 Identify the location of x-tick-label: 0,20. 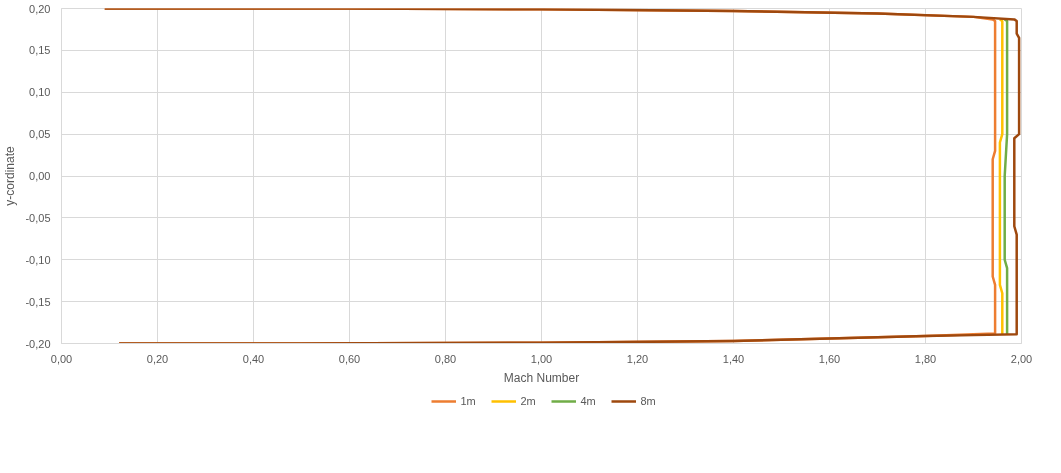
(157, 358).